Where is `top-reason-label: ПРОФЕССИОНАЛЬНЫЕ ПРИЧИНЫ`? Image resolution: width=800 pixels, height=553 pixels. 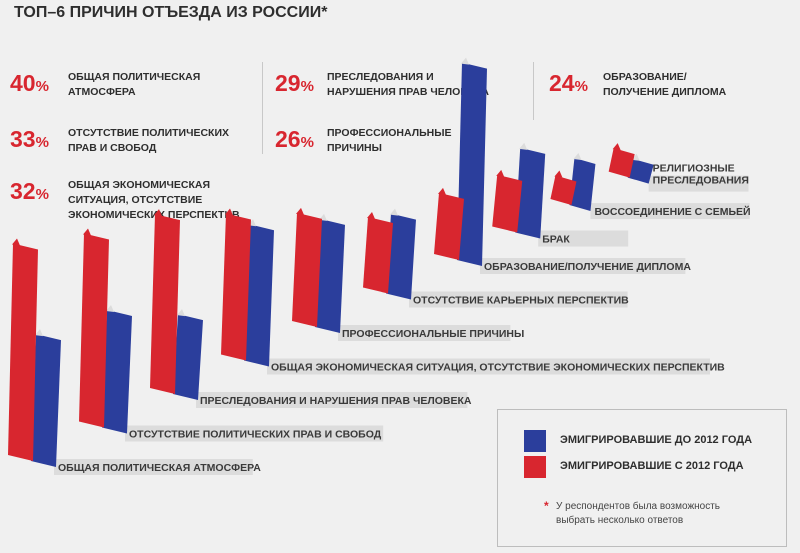
top-reason-label: ПРОФЕССИОНАЛЬНЫЕ ПРИЧИНЫ is located at coordinates (389, 140).